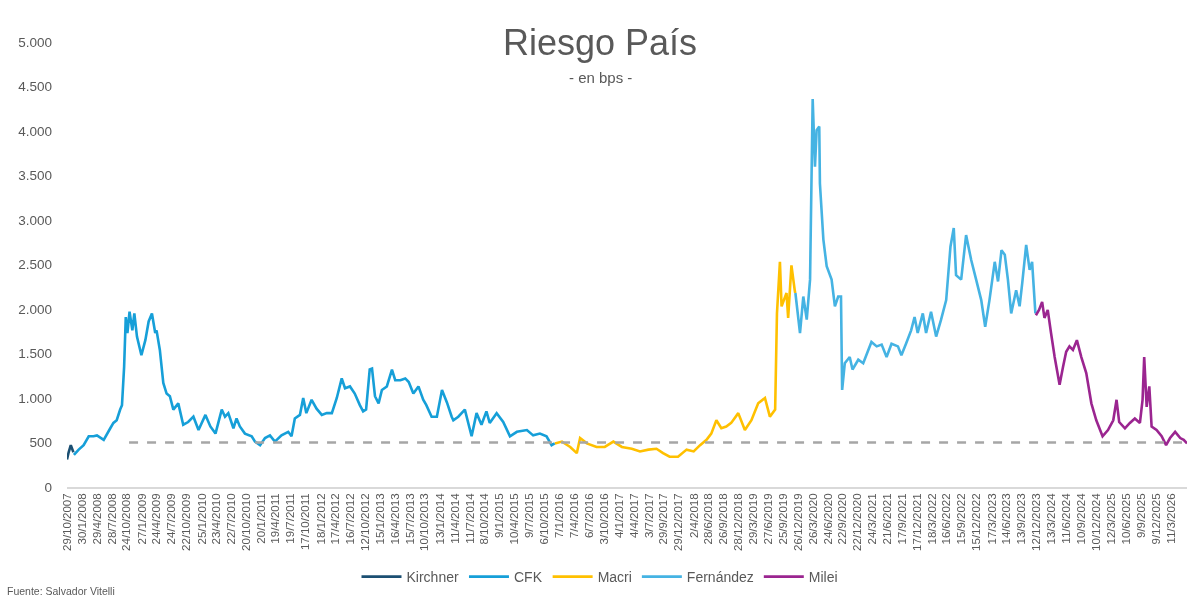  What do you see at coordinates (782, 519) in the screenshot?
I see `x-tick-label: 25/9/2019` at bounding box center [782, 519].